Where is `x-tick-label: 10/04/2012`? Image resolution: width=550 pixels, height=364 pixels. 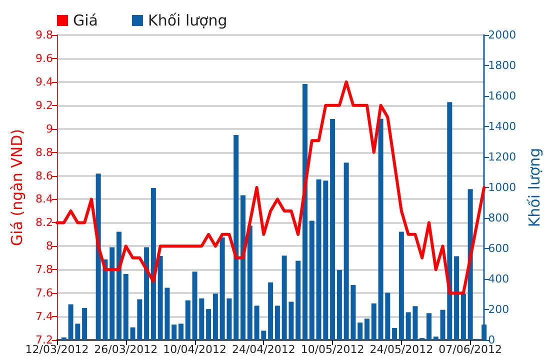 x-tick-label: 10/04/2012 is located at coordinates (194, 349).